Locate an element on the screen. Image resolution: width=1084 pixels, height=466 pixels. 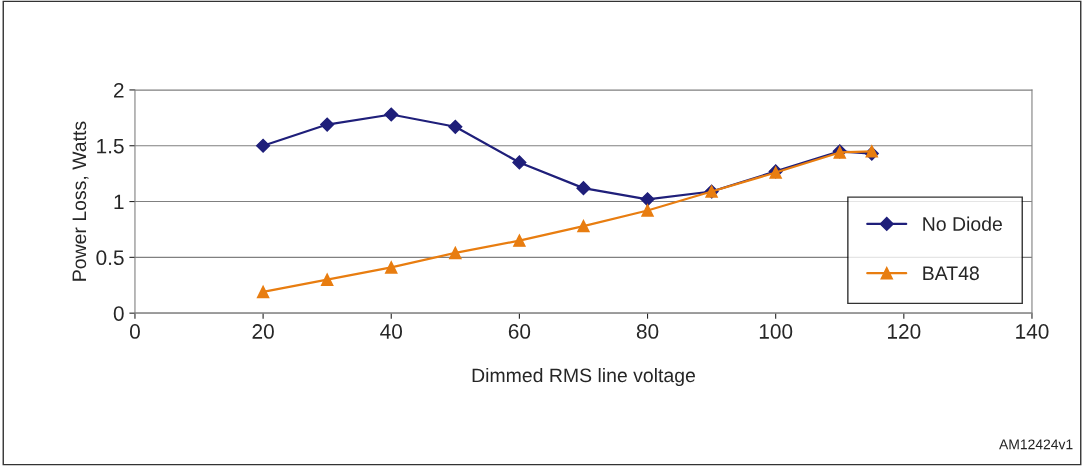
legend-label: No Diode is located at coordinates (962, 223).